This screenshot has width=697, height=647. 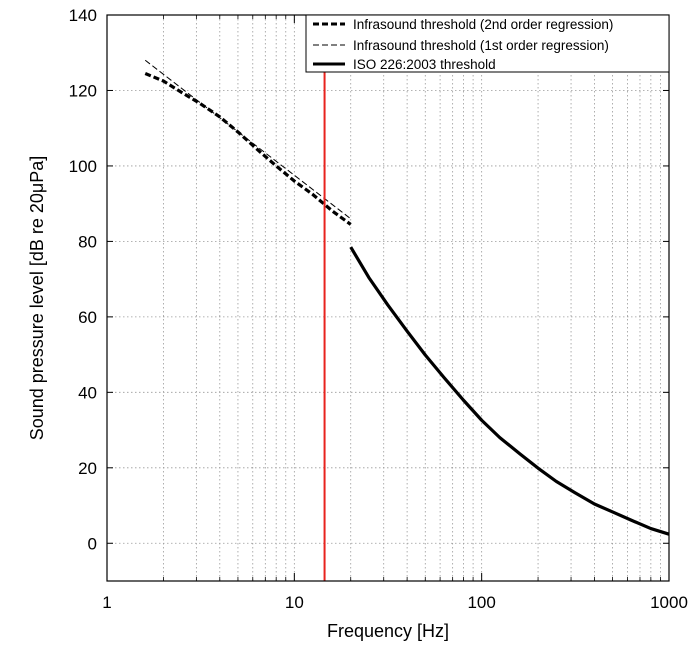 I want to click on y-axis-label-mu: μ, so click(x=37, y=188).